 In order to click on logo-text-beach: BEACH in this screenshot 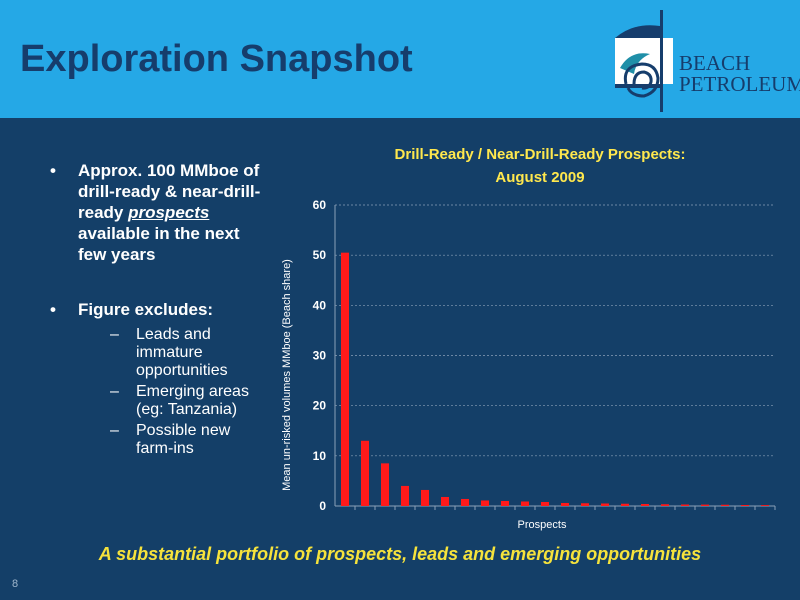, I will do `click(715, 63)`.